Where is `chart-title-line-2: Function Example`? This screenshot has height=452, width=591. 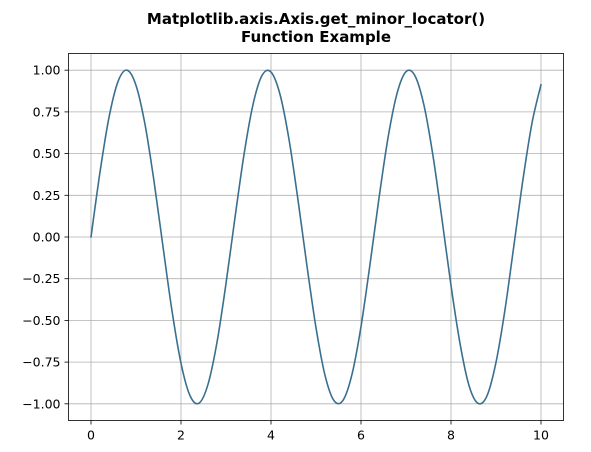
chart-title-line-2: Function Example is located at coordinates (316, 37).